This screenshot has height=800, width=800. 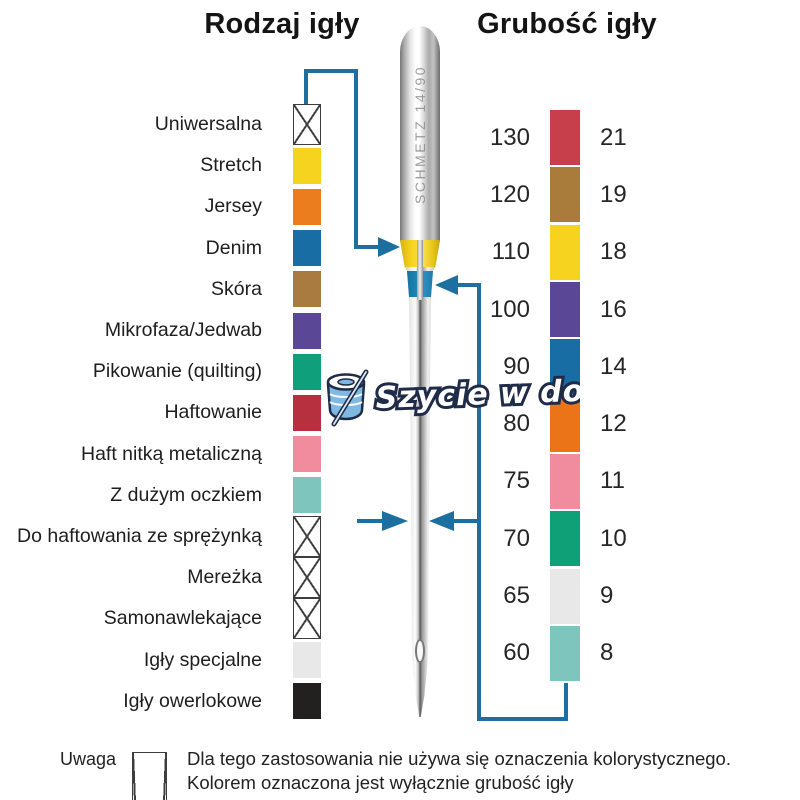 I want to click on watermark-graphic: Szycie w domu, so click(x=484, y=398).